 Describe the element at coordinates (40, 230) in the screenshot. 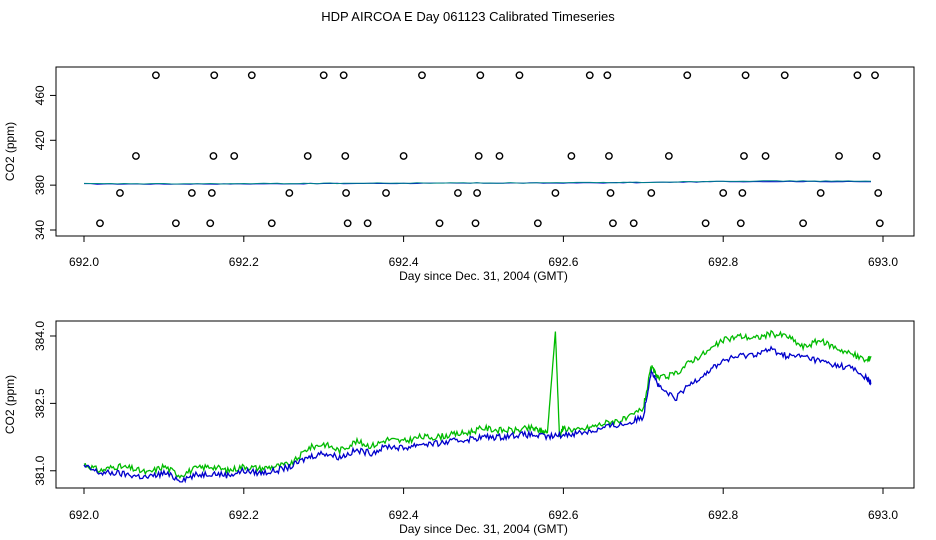

I see `y-tick-label: 340` at that location.